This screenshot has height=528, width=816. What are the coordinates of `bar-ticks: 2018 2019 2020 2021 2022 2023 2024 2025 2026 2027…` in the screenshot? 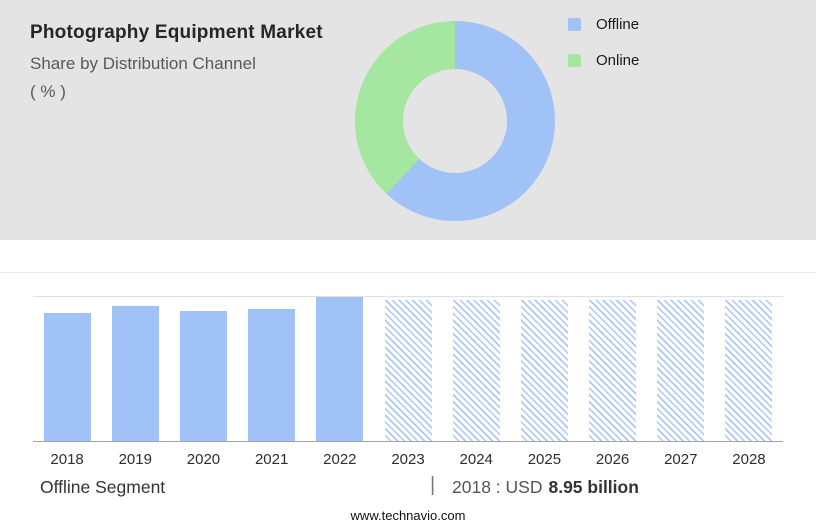 It's located at (408, 455).